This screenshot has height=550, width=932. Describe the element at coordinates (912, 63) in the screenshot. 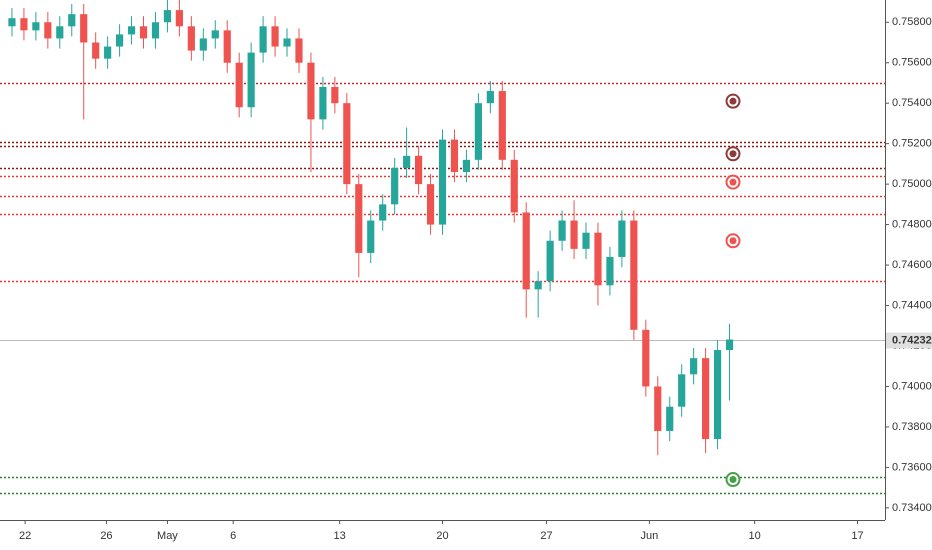

I see `y-tick-label: 0.75600` at that location.